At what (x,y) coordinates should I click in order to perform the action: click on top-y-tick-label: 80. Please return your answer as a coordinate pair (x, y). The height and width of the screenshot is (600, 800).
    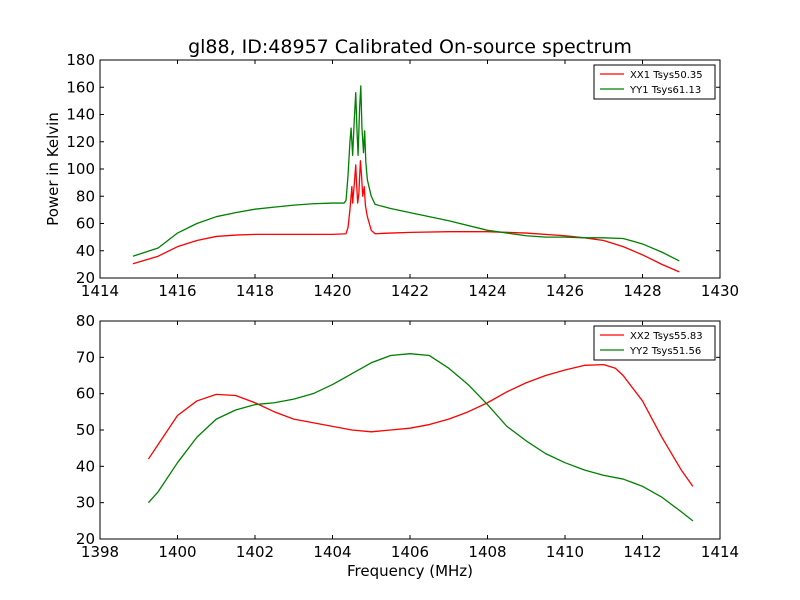
    Looking at the image, I should click on (85, 196).